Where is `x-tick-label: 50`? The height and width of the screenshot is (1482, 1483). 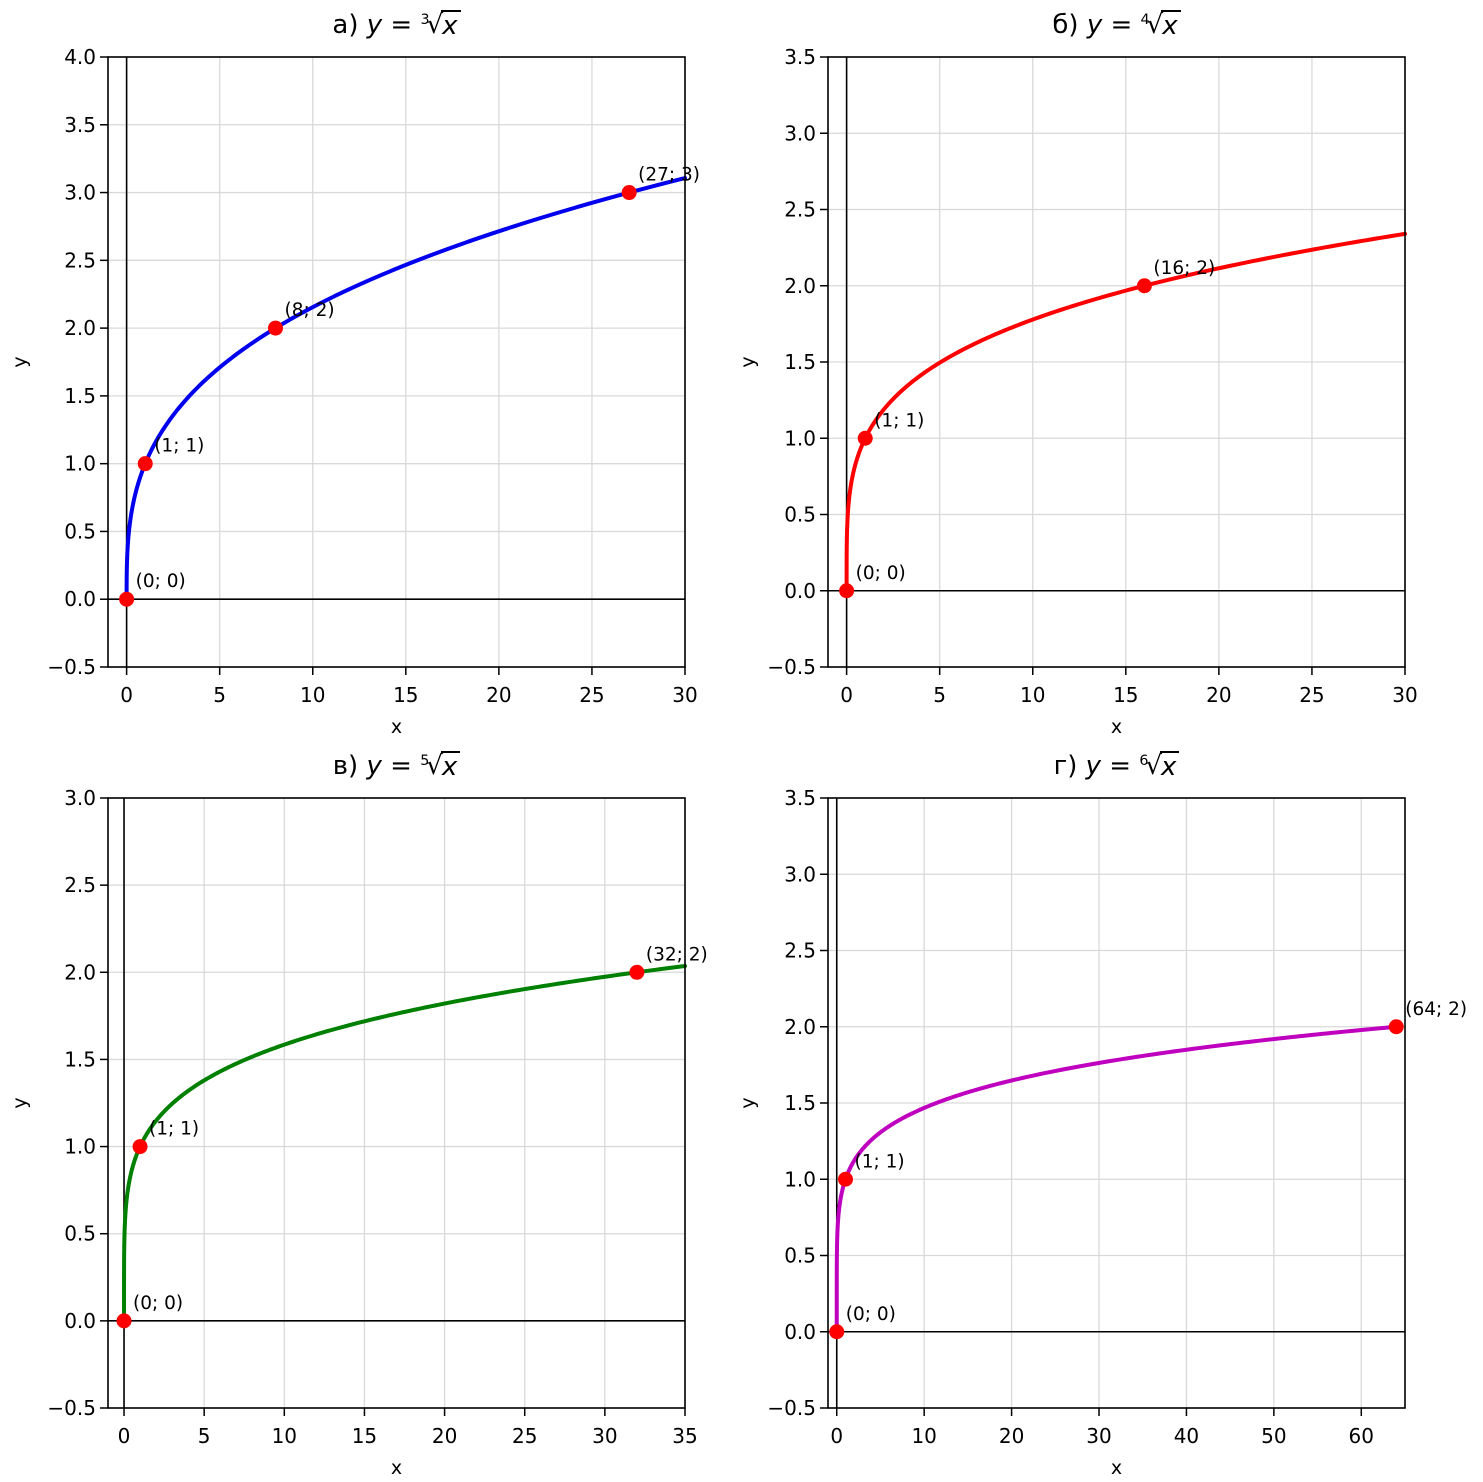
x-tick-label: 50 is located at coordinates (1273, 1436).